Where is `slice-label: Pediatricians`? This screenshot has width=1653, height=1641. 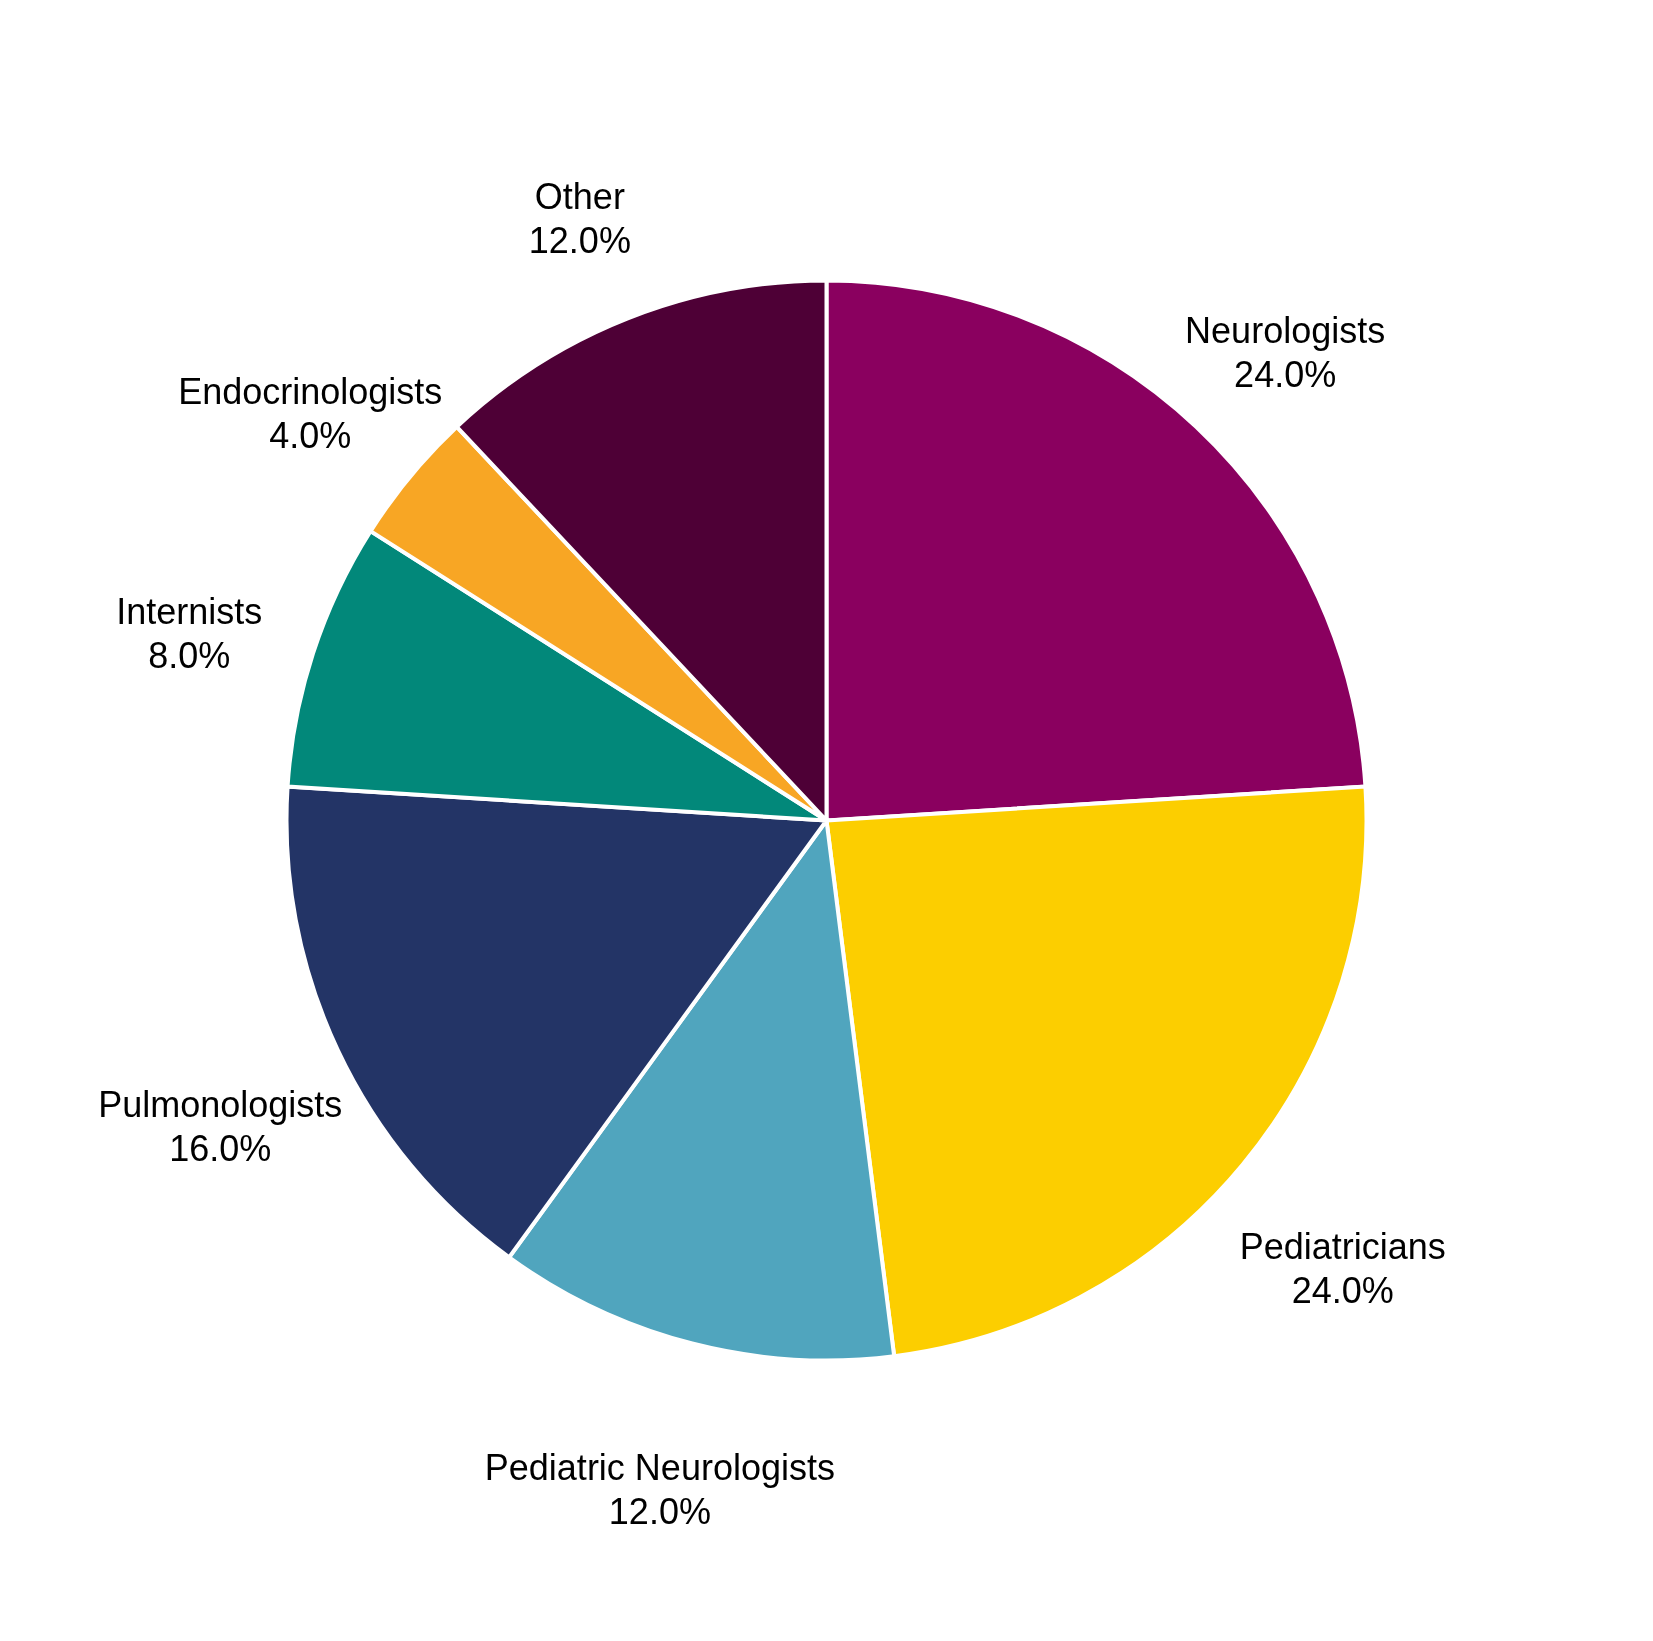
slice-label: Pediatricians is located at coordinates (1342, 1246).